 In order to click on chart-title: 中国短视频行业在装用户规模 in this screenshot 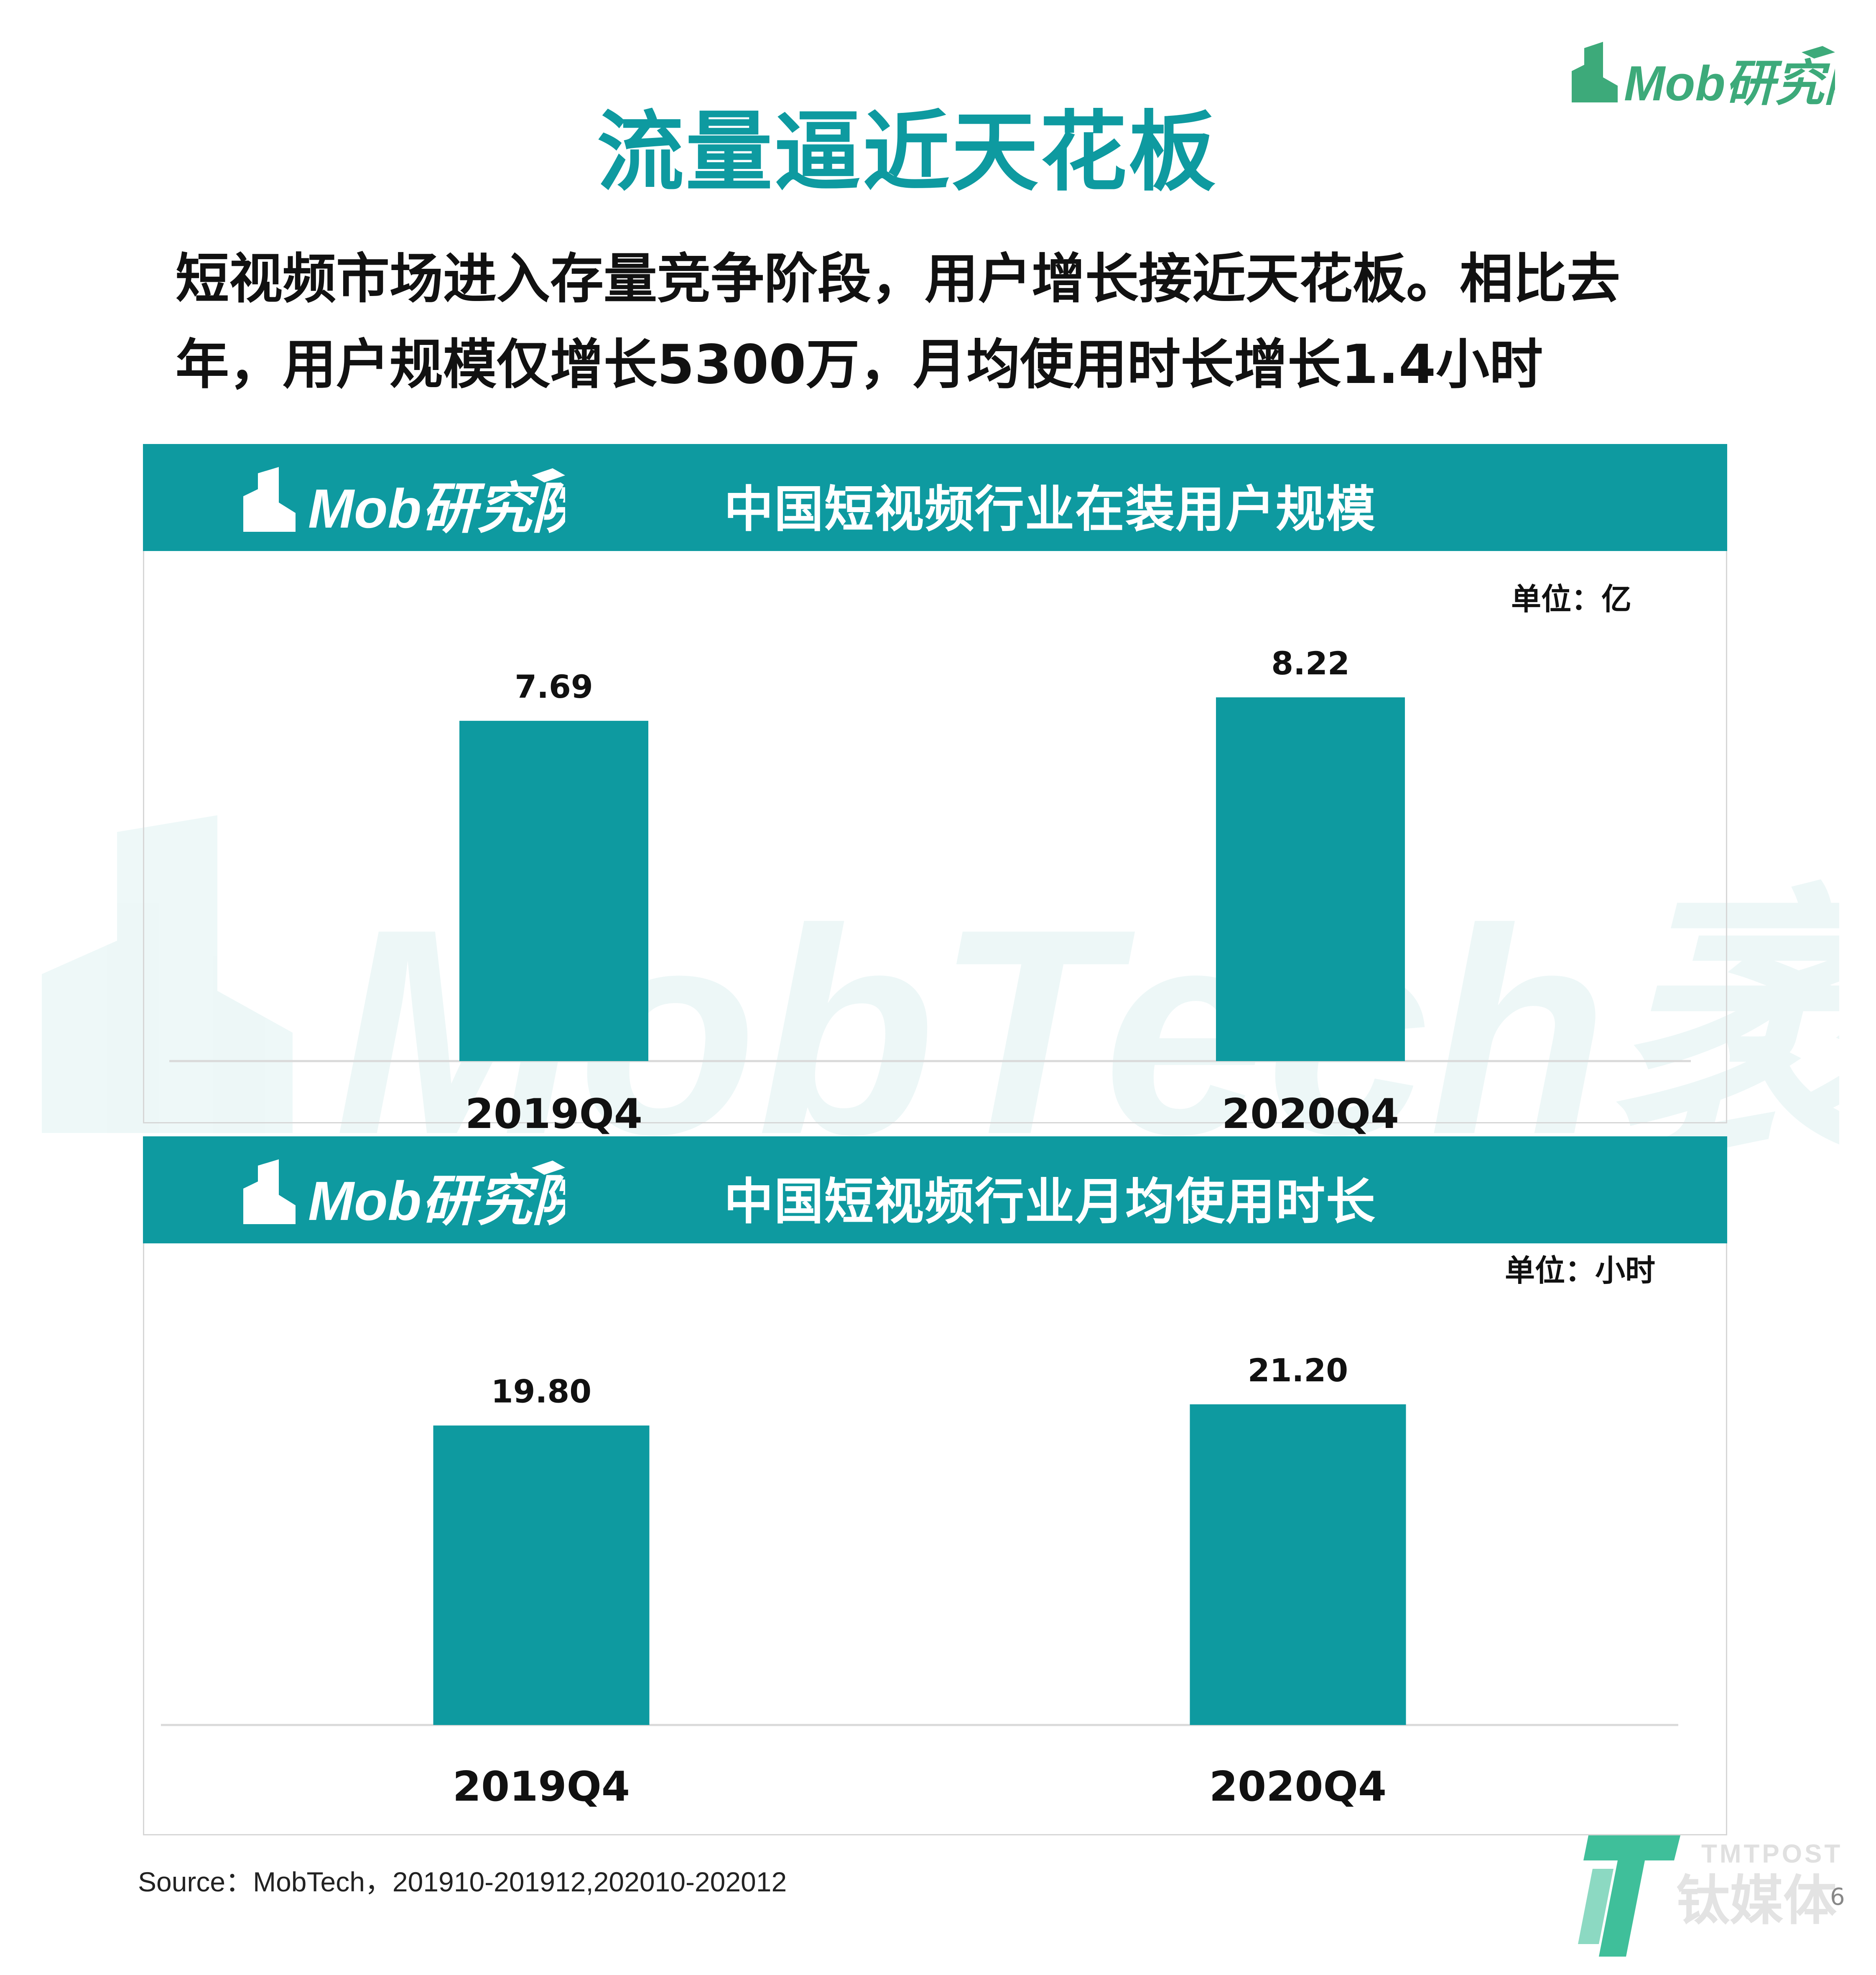, I will do `click(1050, 509)`.